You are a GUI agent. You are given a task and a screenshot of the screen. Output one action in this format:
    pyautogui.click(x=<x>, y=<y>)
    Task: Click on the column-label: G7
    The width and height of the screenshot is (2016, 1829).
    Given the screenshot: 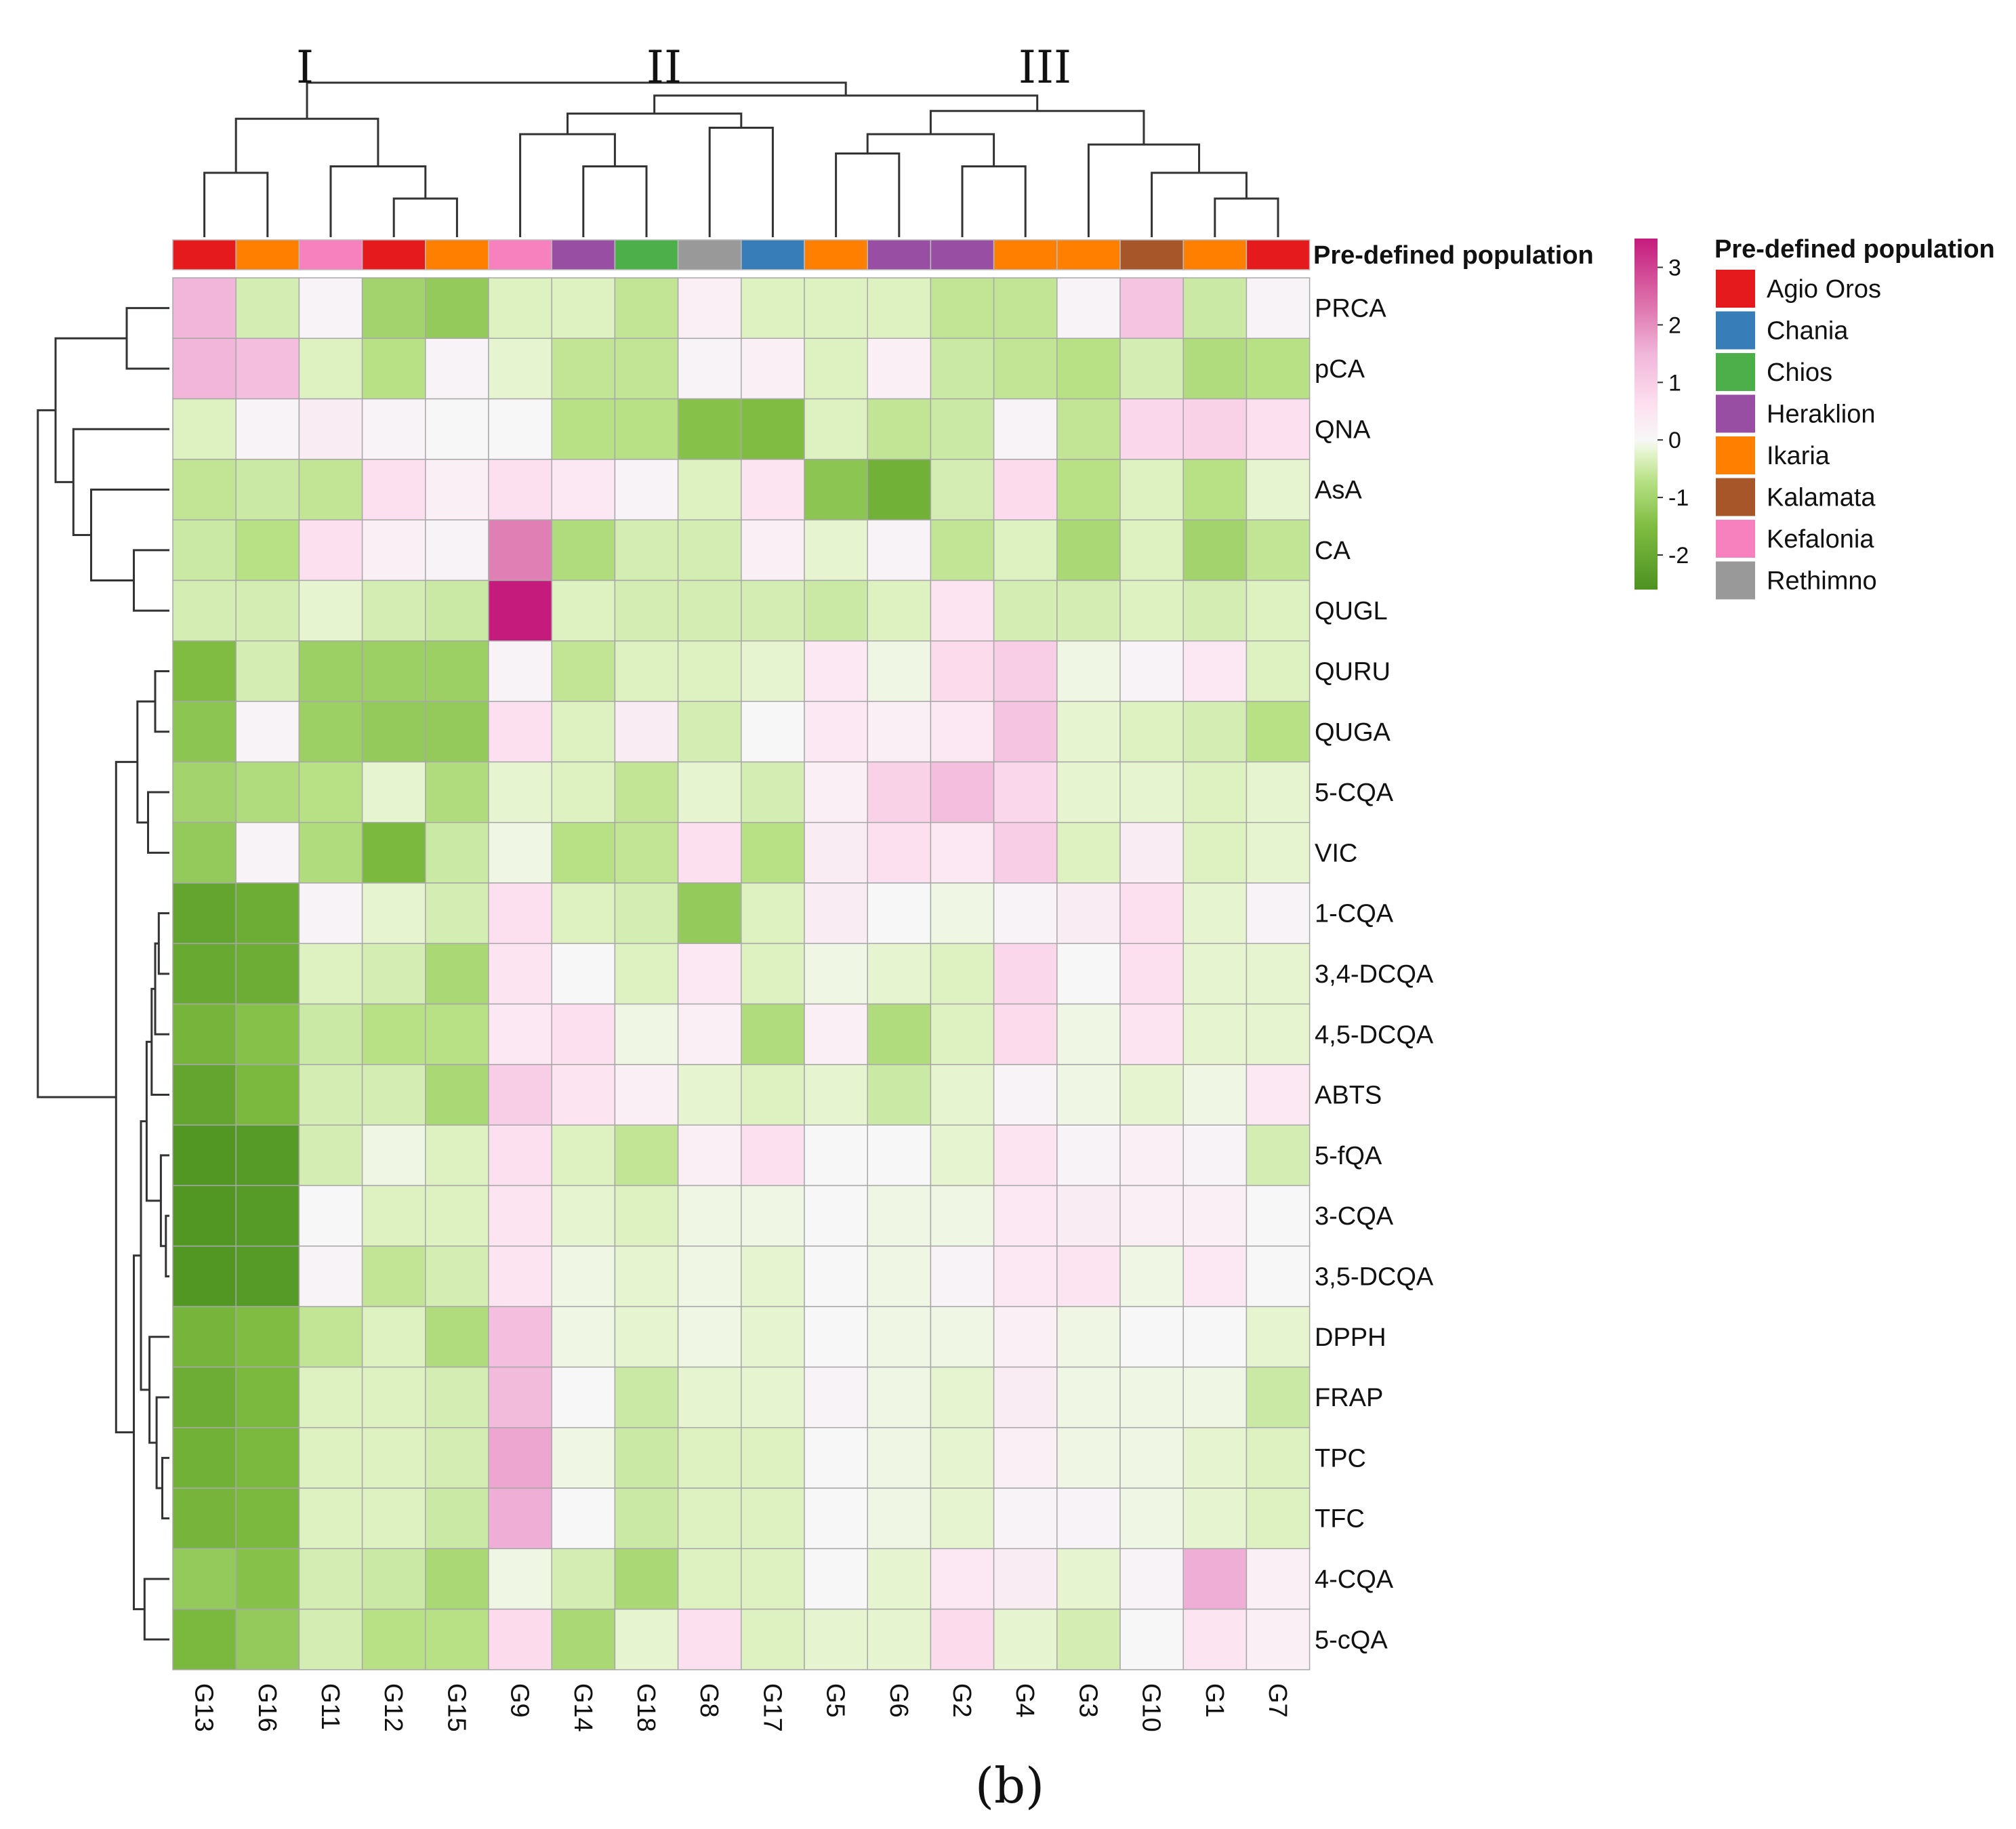 What is the action you would take?
    pyautogui.click(x=1277, y=1700)
    